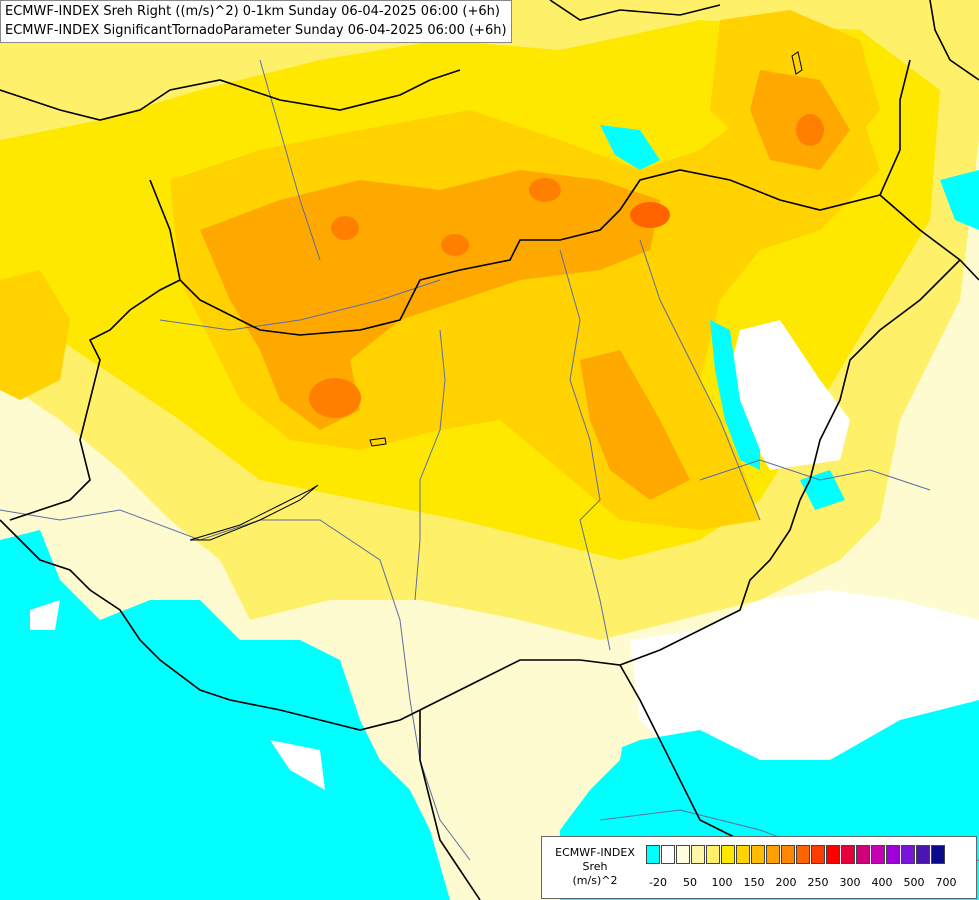 Image resolution: width=979 pixels, height=900 pixels. I want to click on sreh-field-cyan-patch, so click(822, 490).